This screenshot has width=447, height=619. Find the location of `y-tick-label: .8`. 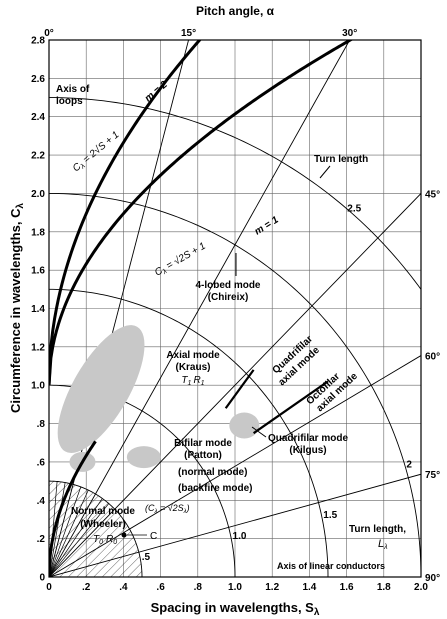

y-tick-label: .8 is located at coordinates (41, 424).